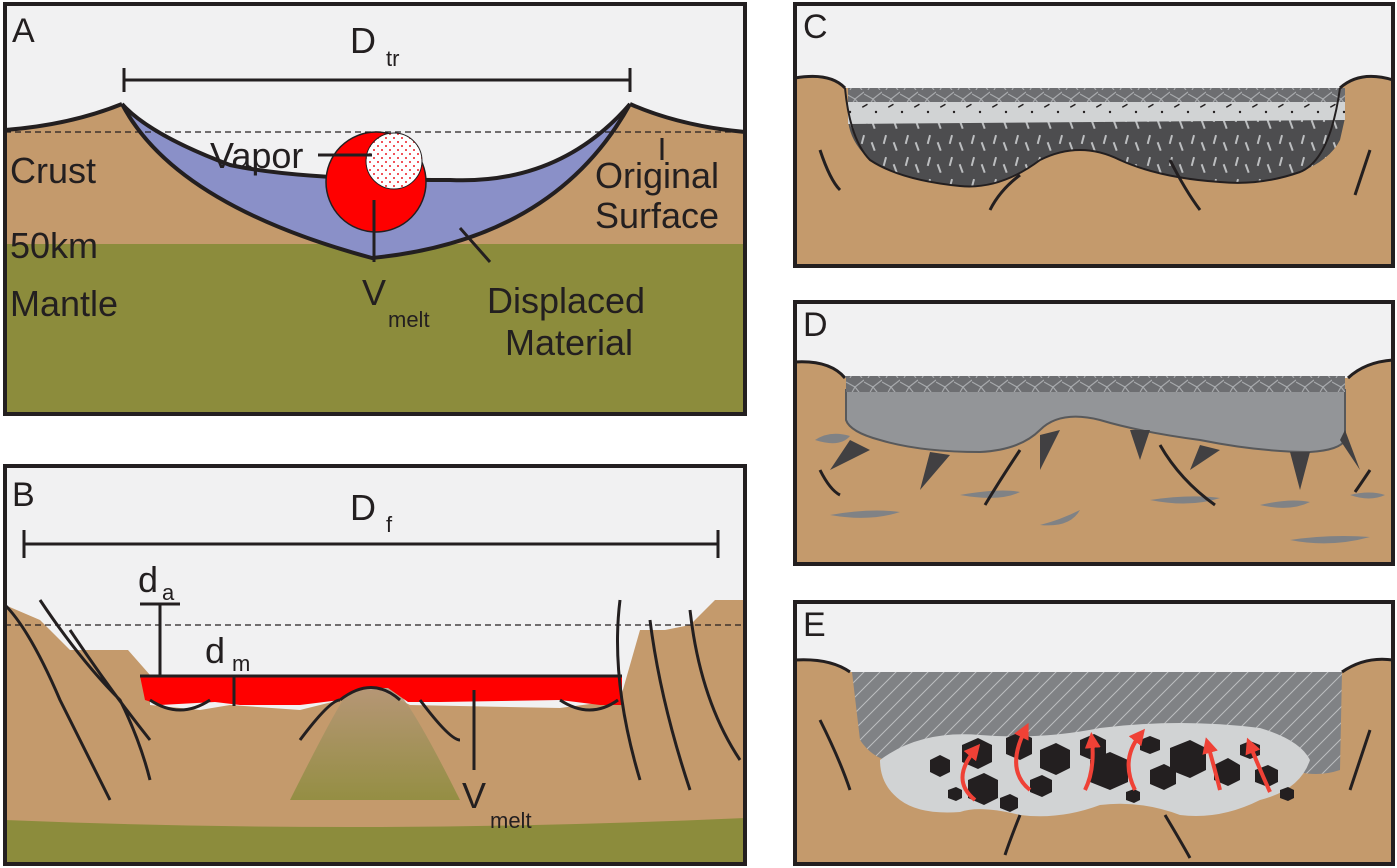  I want to click on panel-e-letter: E, so click(814, 625).